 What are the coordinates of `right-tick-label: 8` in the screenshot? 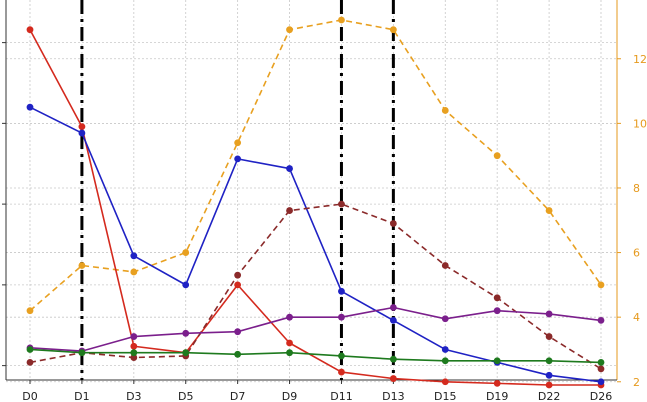 It's located at (636, 188).